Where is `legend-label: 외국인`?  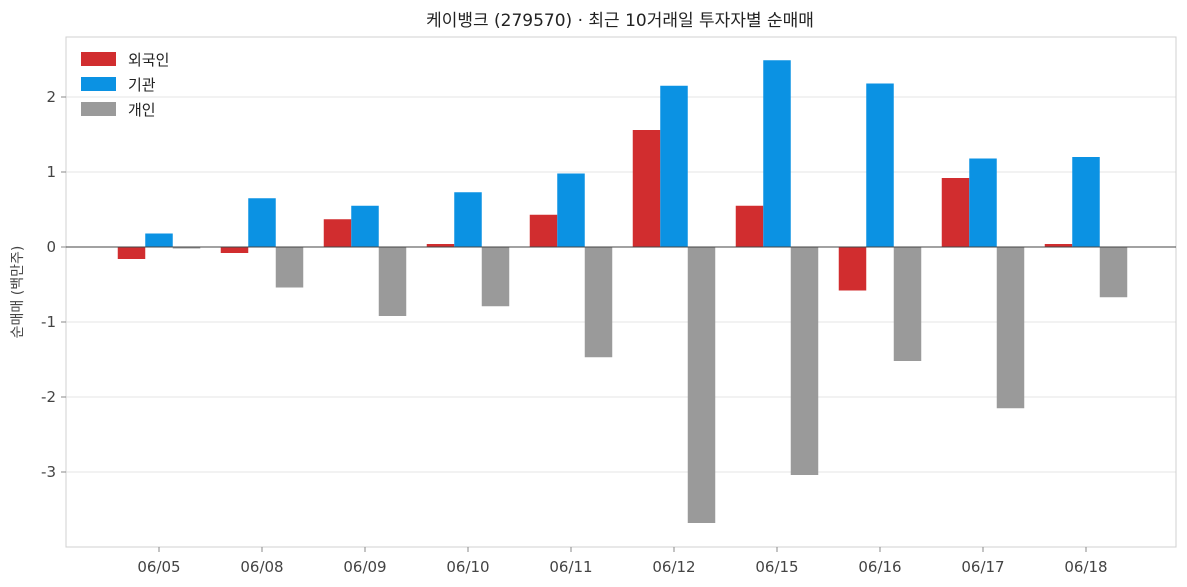 legend-label: 외국인 is located at coordinates (148, 60).